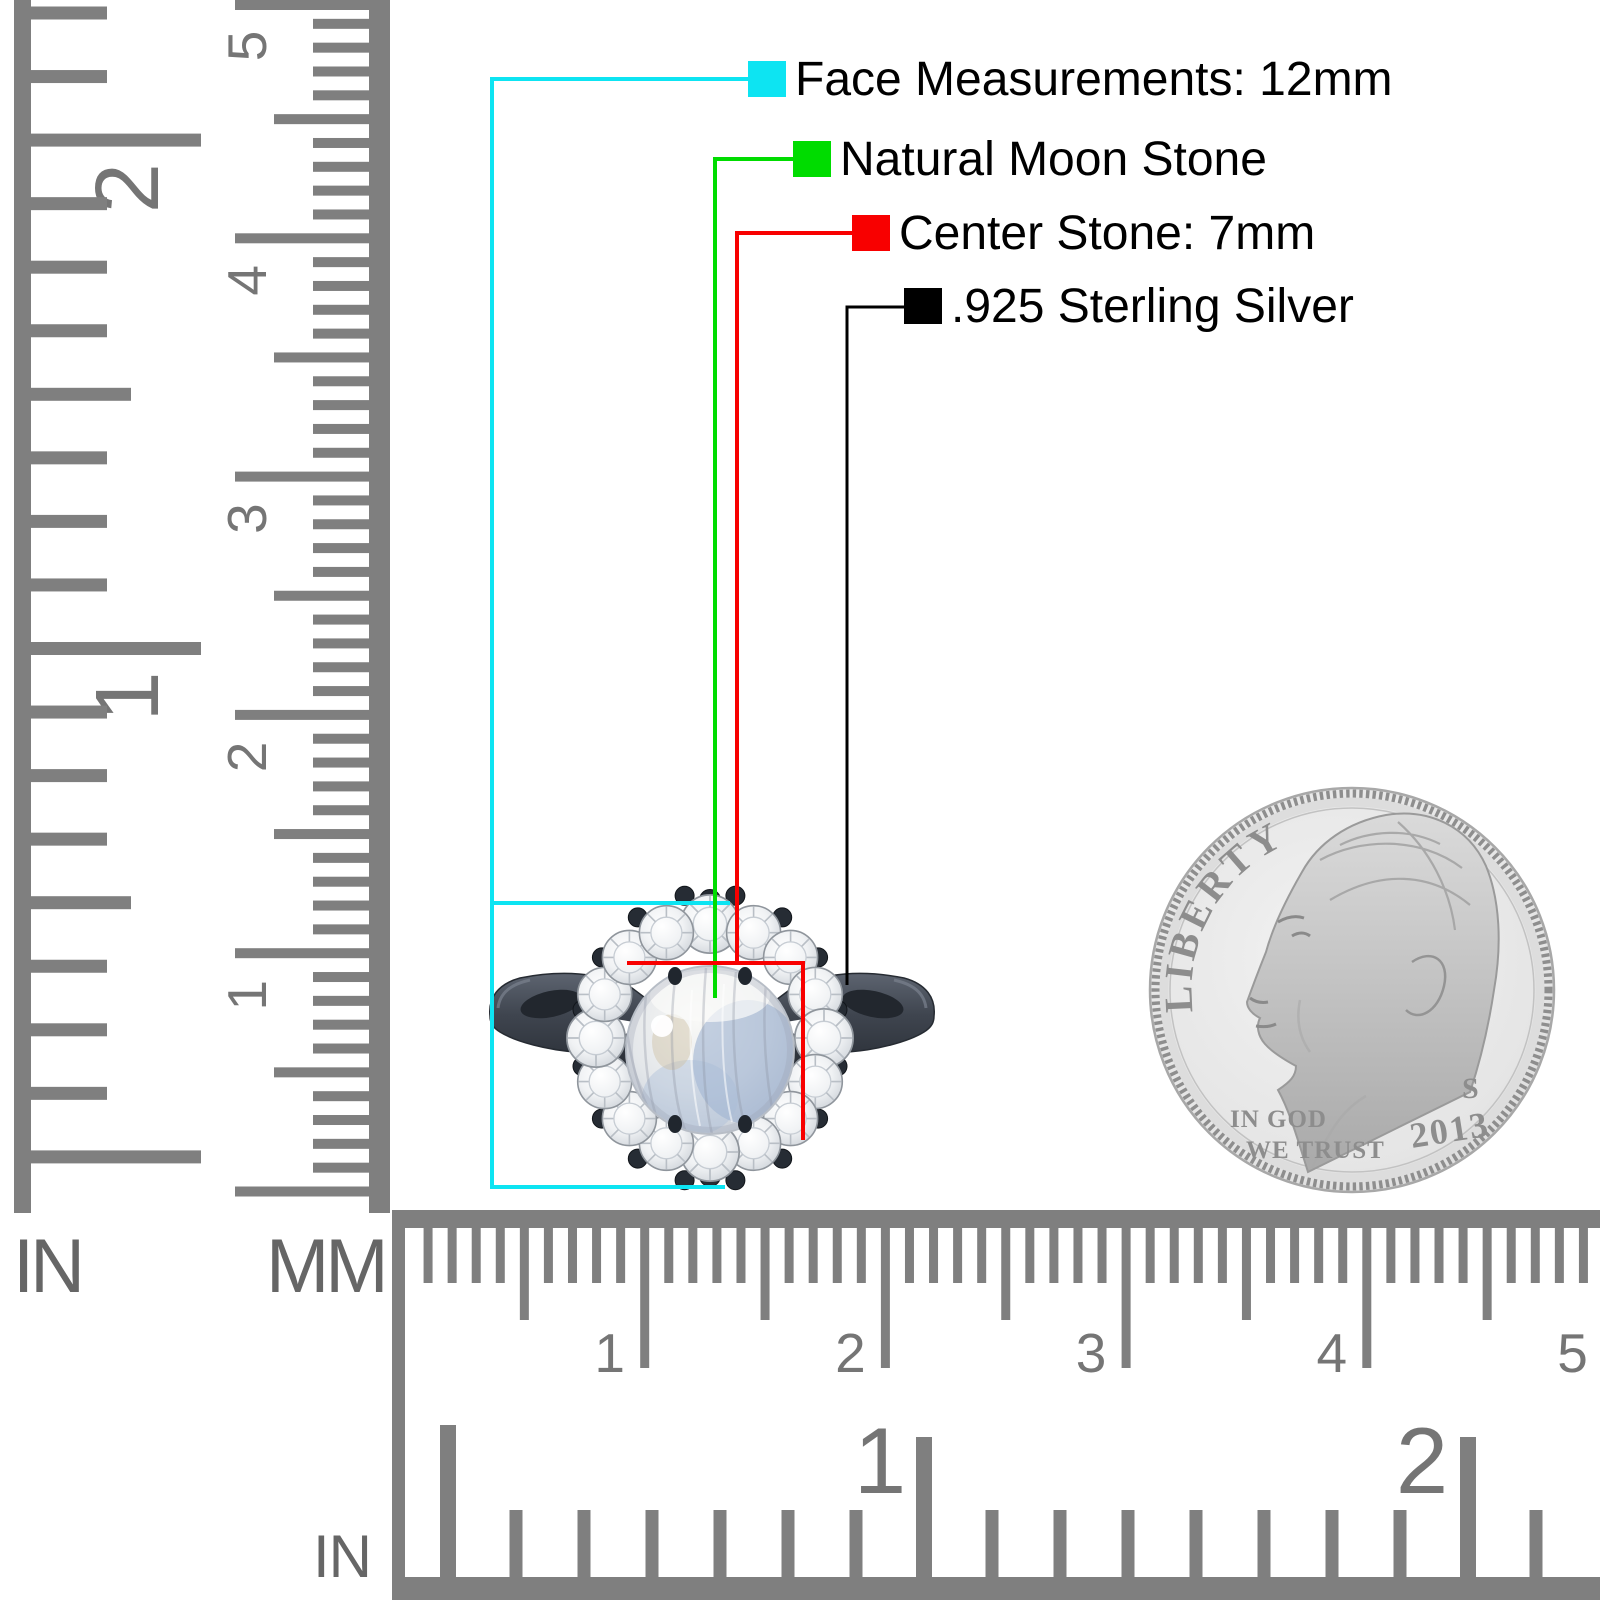  I want to click on legend-label: Center Stone: 7mm, so click(1107, 233).